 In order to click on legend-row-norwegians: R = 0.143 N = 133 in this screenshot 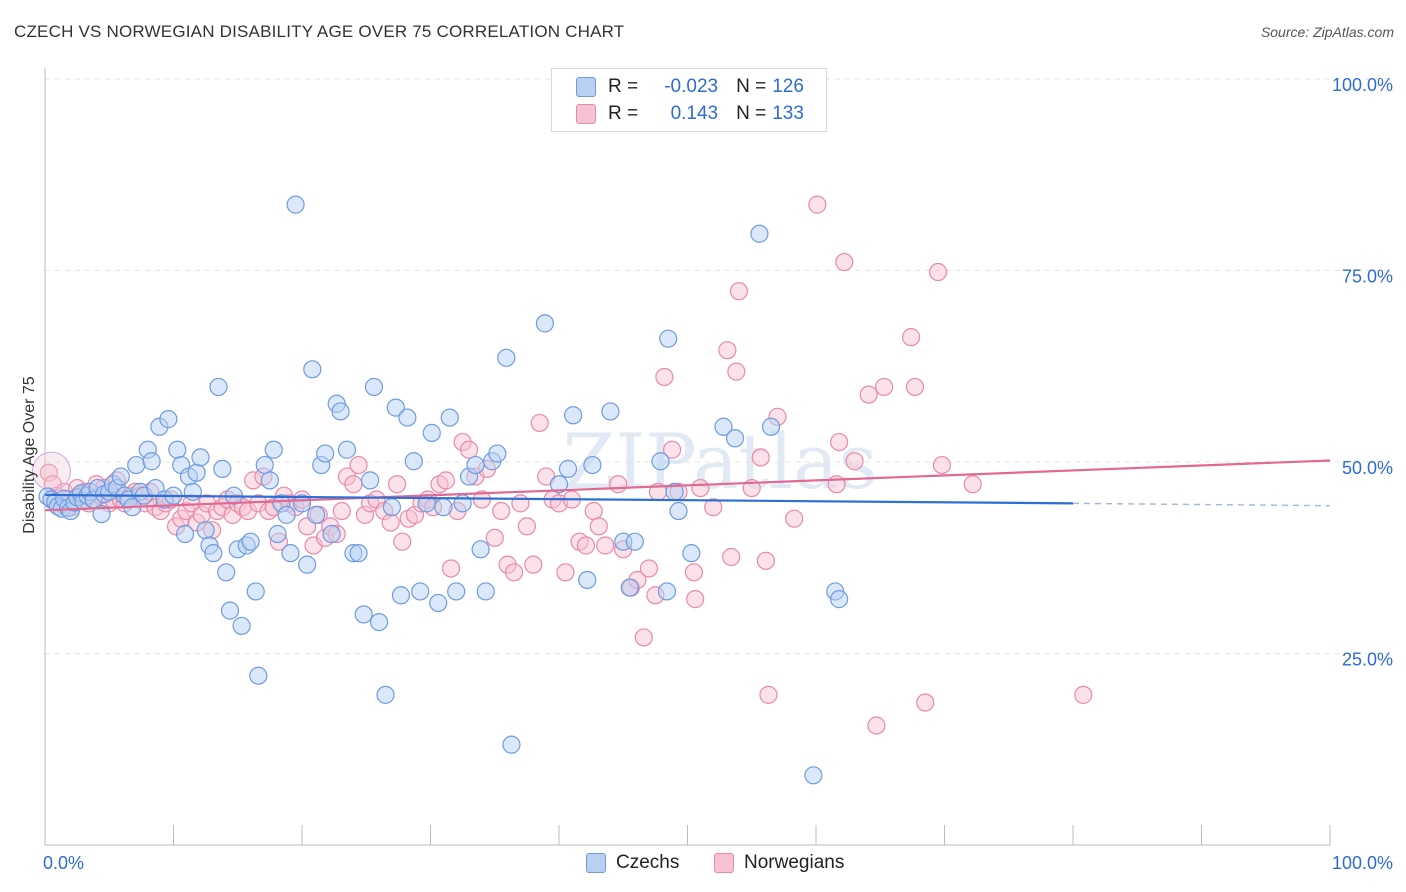, I will do `click(690, 114)`.